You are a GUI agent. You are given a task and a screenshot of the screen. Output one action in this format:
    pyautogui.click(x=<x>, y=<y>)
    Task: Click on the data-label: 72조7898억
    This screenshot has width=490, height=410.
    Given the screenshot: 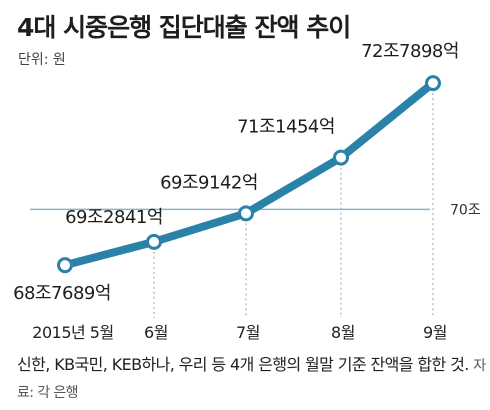 What is the action you would take?
    pyautogui.click(x=410, y=51)
    